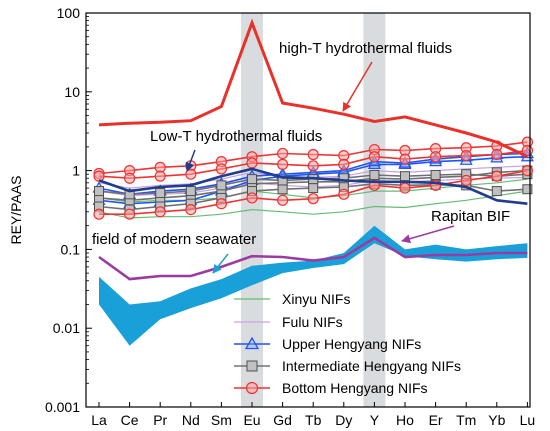 The image size is (550, 431). I want to click on legend-item: Fulu NIFs, so click(288, 322).